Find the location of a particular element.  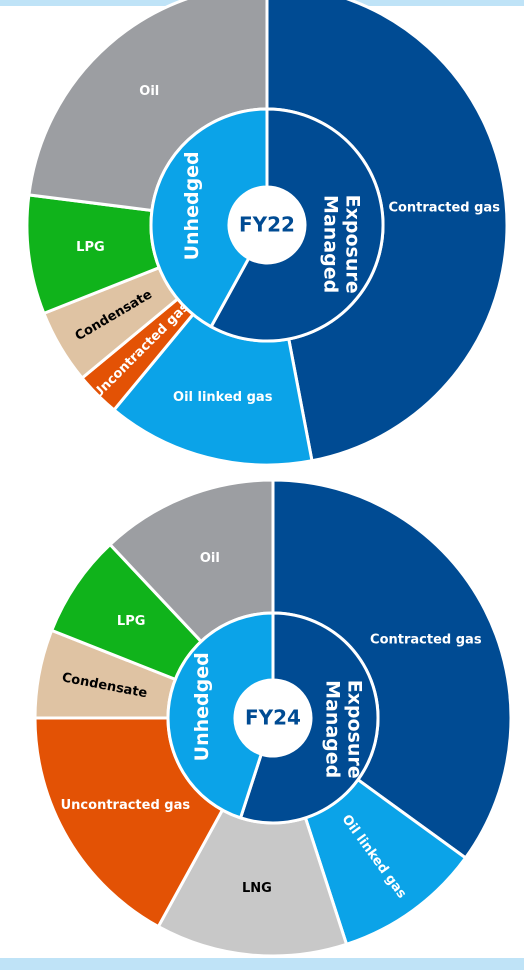

segment-label: LNG is located at coordinates (257, 888).